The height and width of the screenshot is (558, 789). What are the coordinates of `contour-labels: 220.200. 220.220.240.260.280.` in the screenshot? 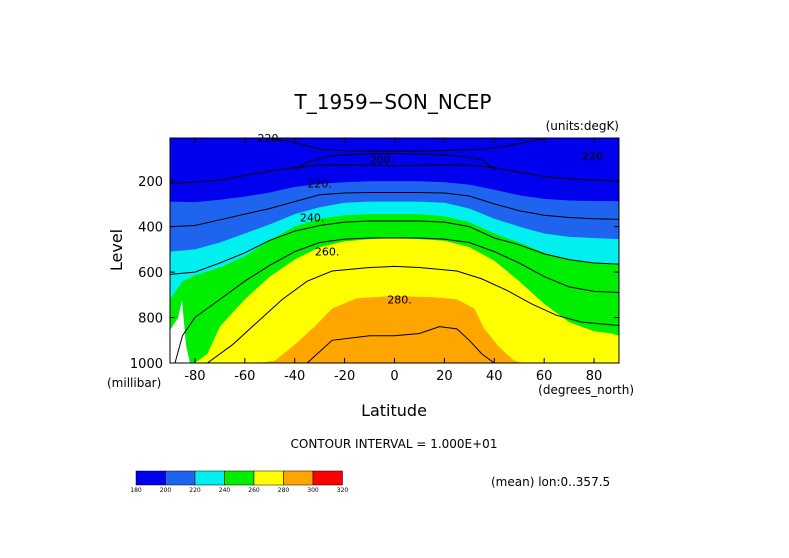 It's located at (432, 219).